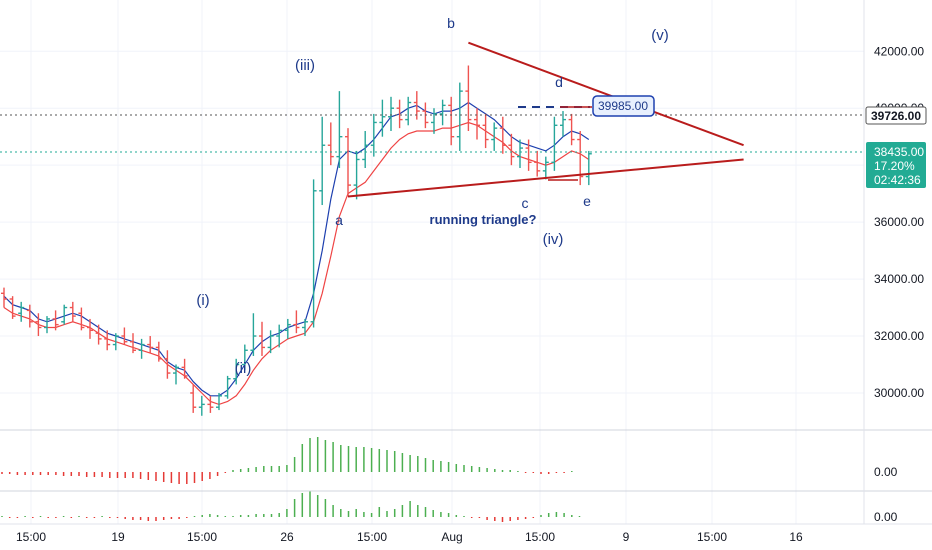 The image size is (932, 550). Describe the element at coordinates (305, 65) in the screenshot. I see `wave-label-iii: (iii)` at that location.